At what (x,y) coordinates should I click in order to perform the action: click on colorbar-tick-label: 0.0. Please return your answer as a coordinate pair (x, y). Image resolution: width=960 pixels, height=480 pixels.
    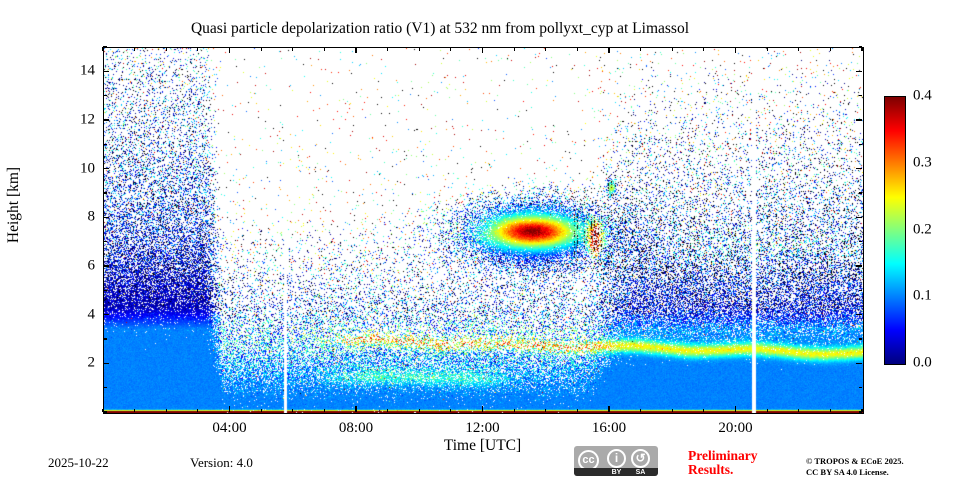
    Looking at the image, I should click on (922, 362).